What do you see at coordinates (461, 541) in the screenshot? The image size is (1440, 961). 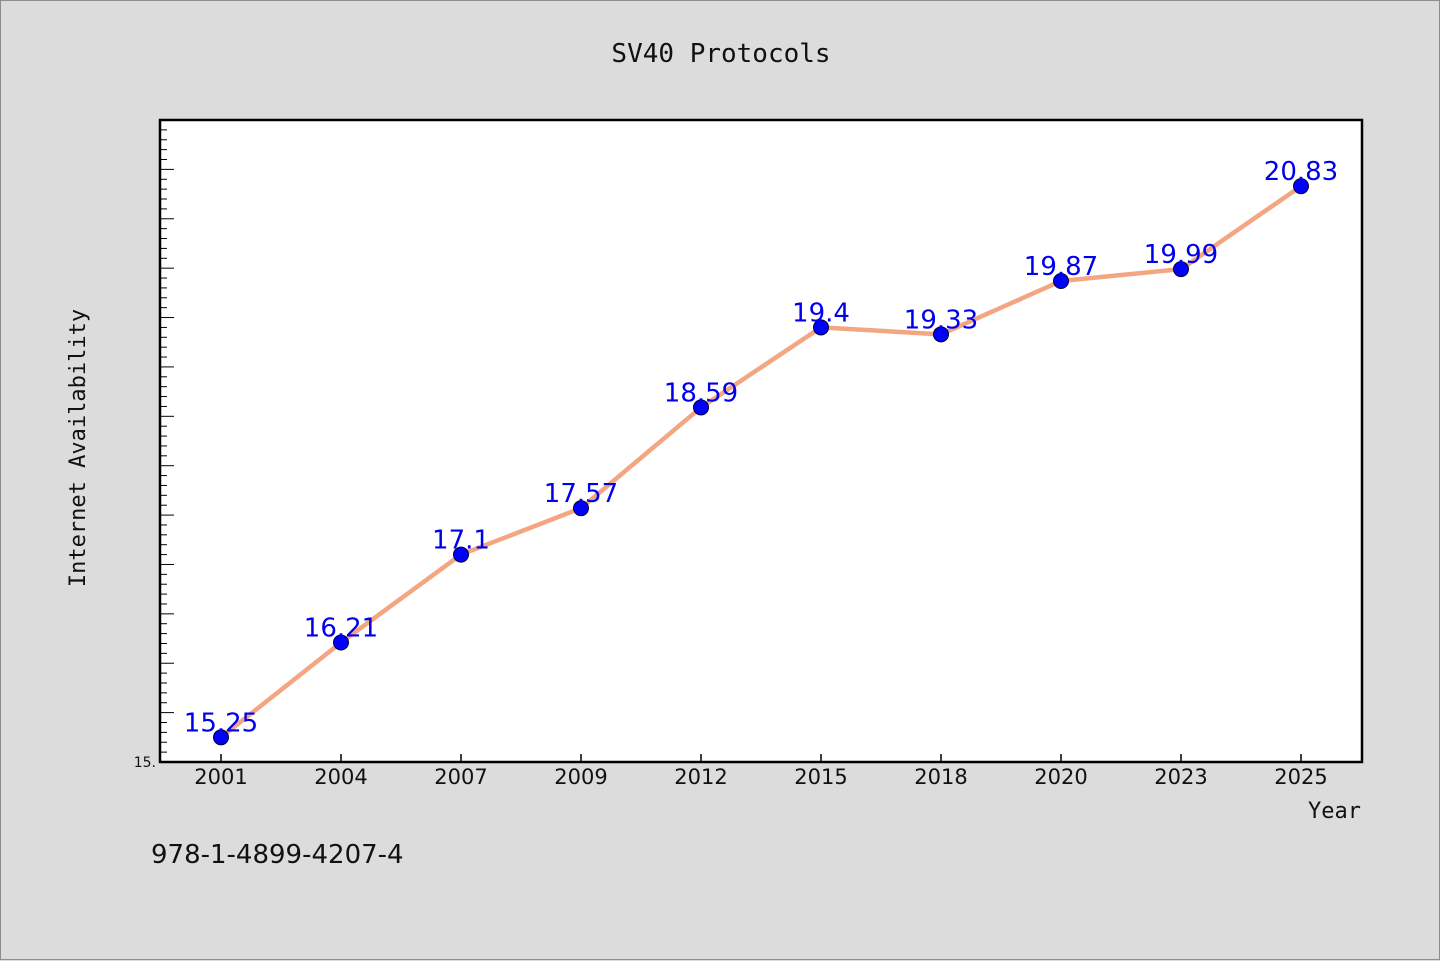 I see `data-label: 17.1` at bounding box center [461, 541].